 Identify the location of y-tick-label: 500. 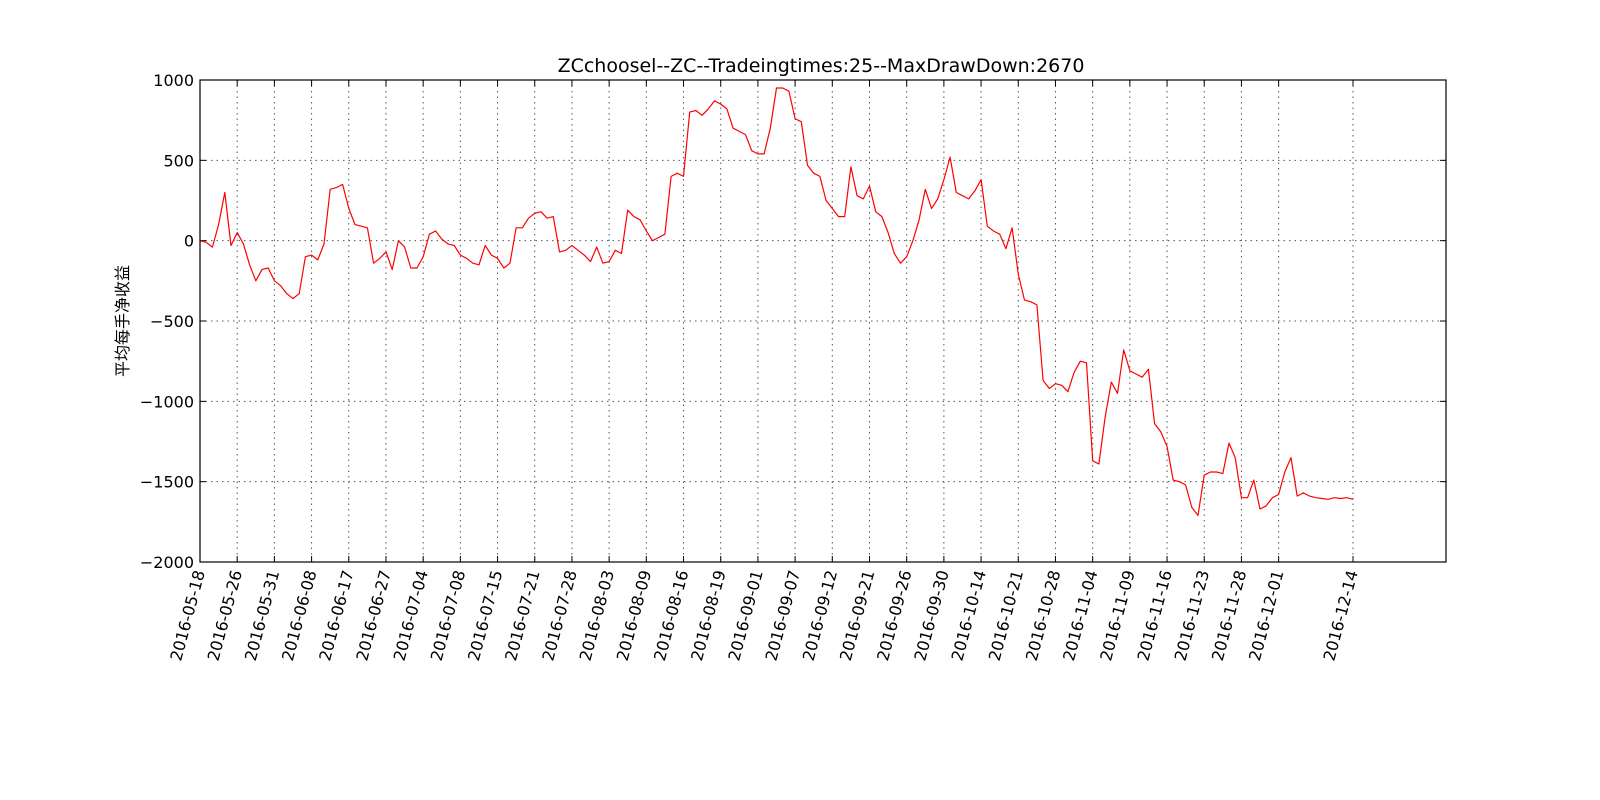
(178, 160).